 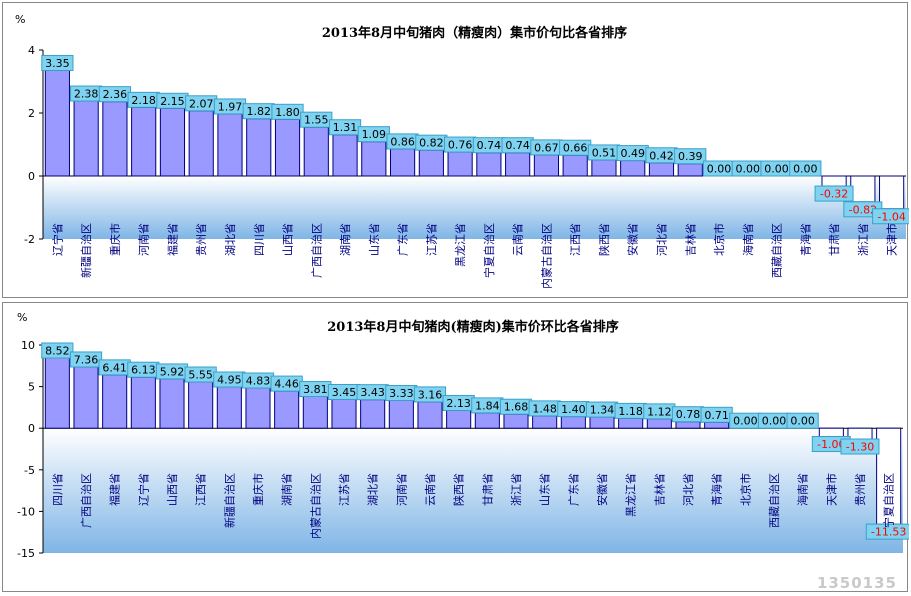 I want to click on y-tick-label: -10, so click(x=26, y=511).